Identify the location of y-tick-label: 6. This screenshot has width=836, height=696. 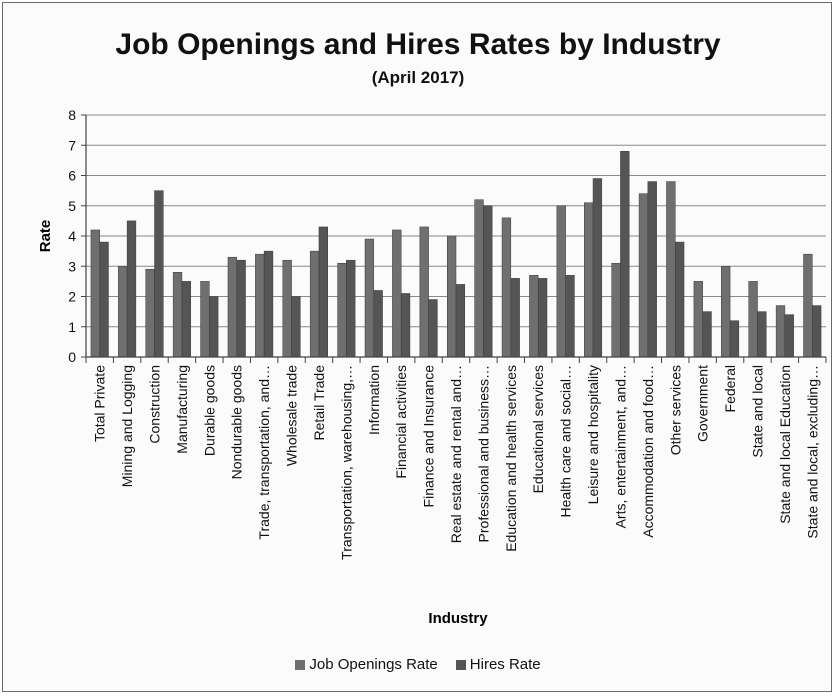
(72, 176).